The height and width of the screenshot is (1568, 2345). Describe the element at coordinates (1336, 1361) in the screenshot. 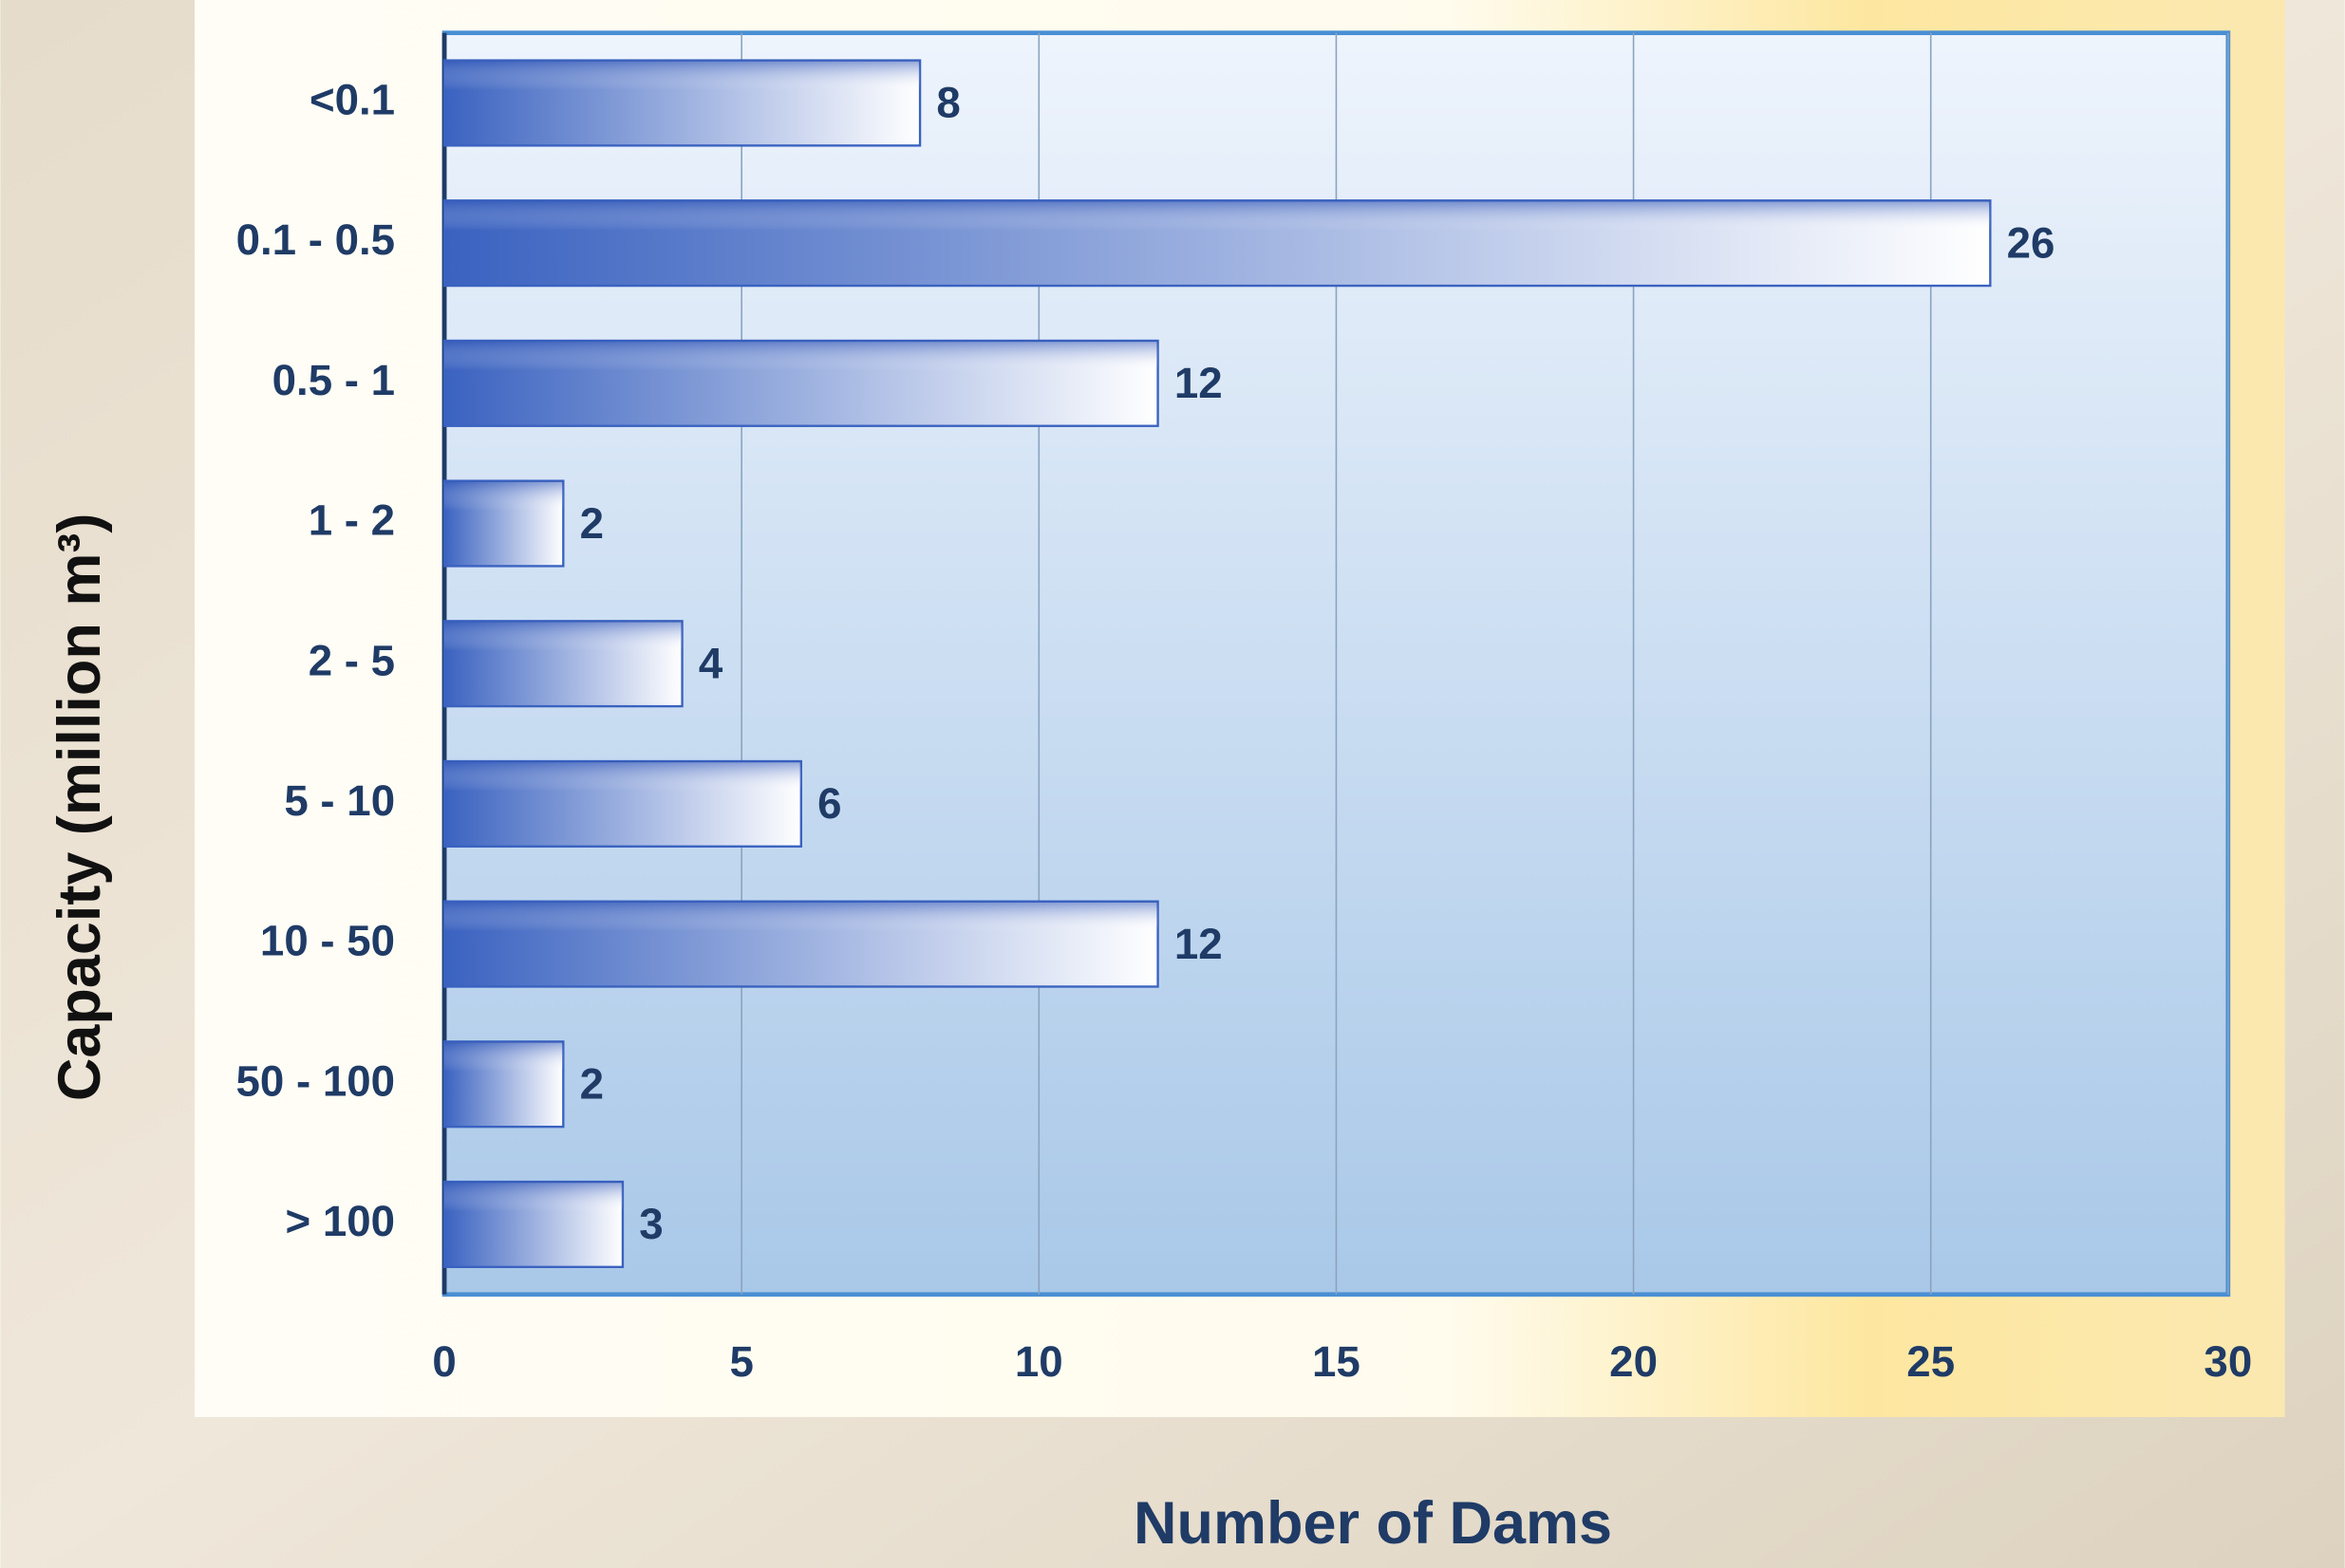

I see `x-tick-label: 15` at that location.